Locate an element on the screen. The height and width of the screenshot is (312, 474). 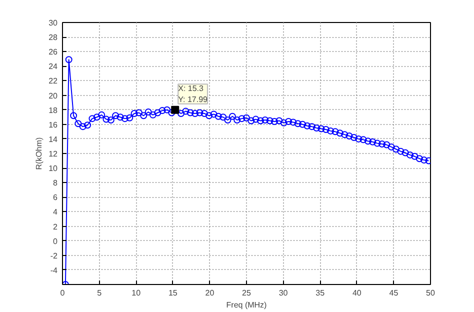
y-tick-label: 20 is located at coordinates (53, 95).